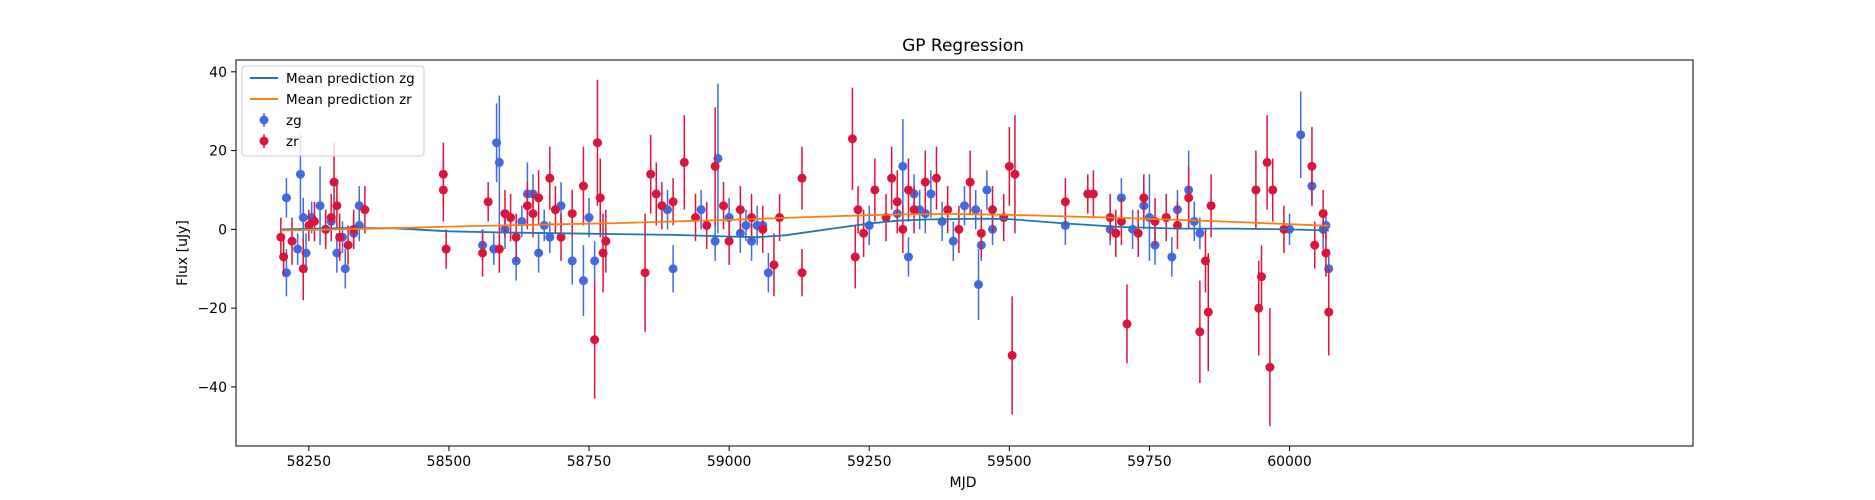 The image size is (1875, 500). What do you see at coordinates (218, 152) in the screenshot?
I see `y-tick-label: 20` at bounding box center [218, 152].